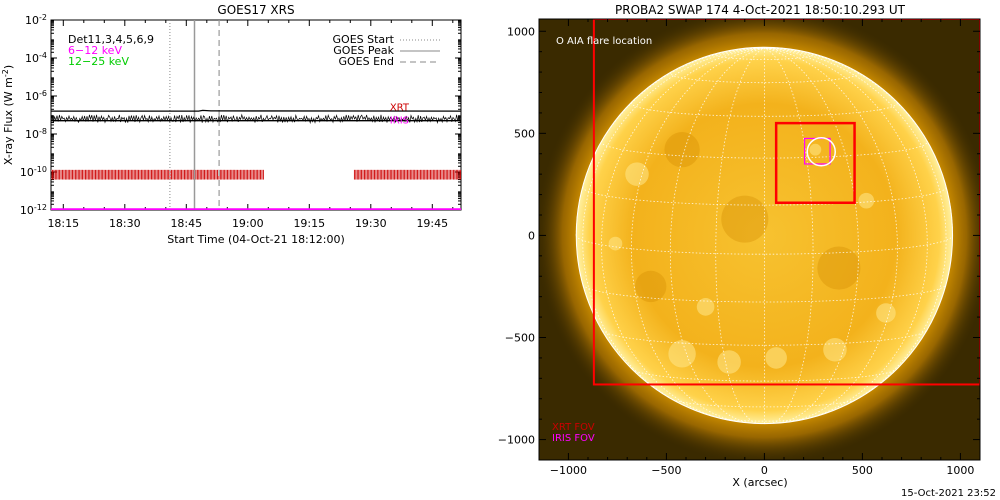 The image size is (1000, 500). I want to click on y-tick-label: −1000, so click(516, 440).